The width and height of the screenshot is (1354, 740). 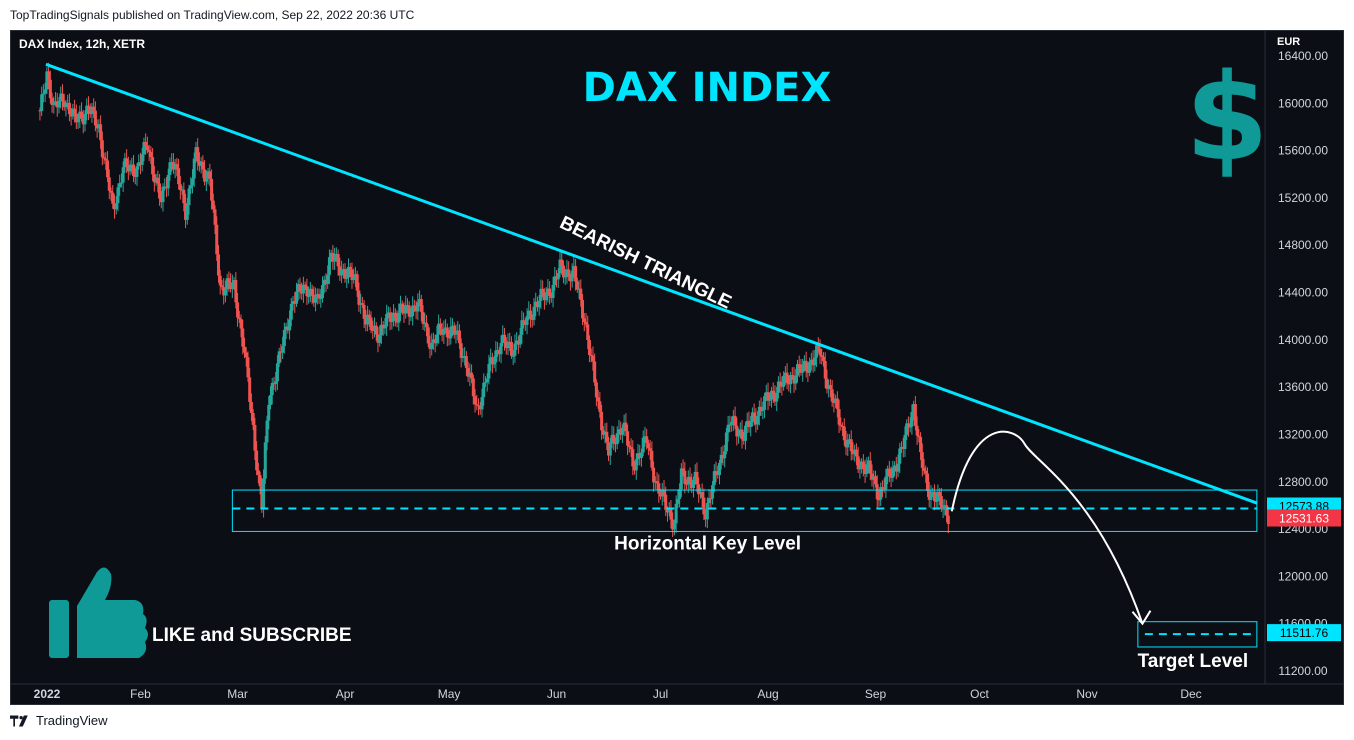 I want to click on thumbs-up-icon, so click(x=98, y=612).